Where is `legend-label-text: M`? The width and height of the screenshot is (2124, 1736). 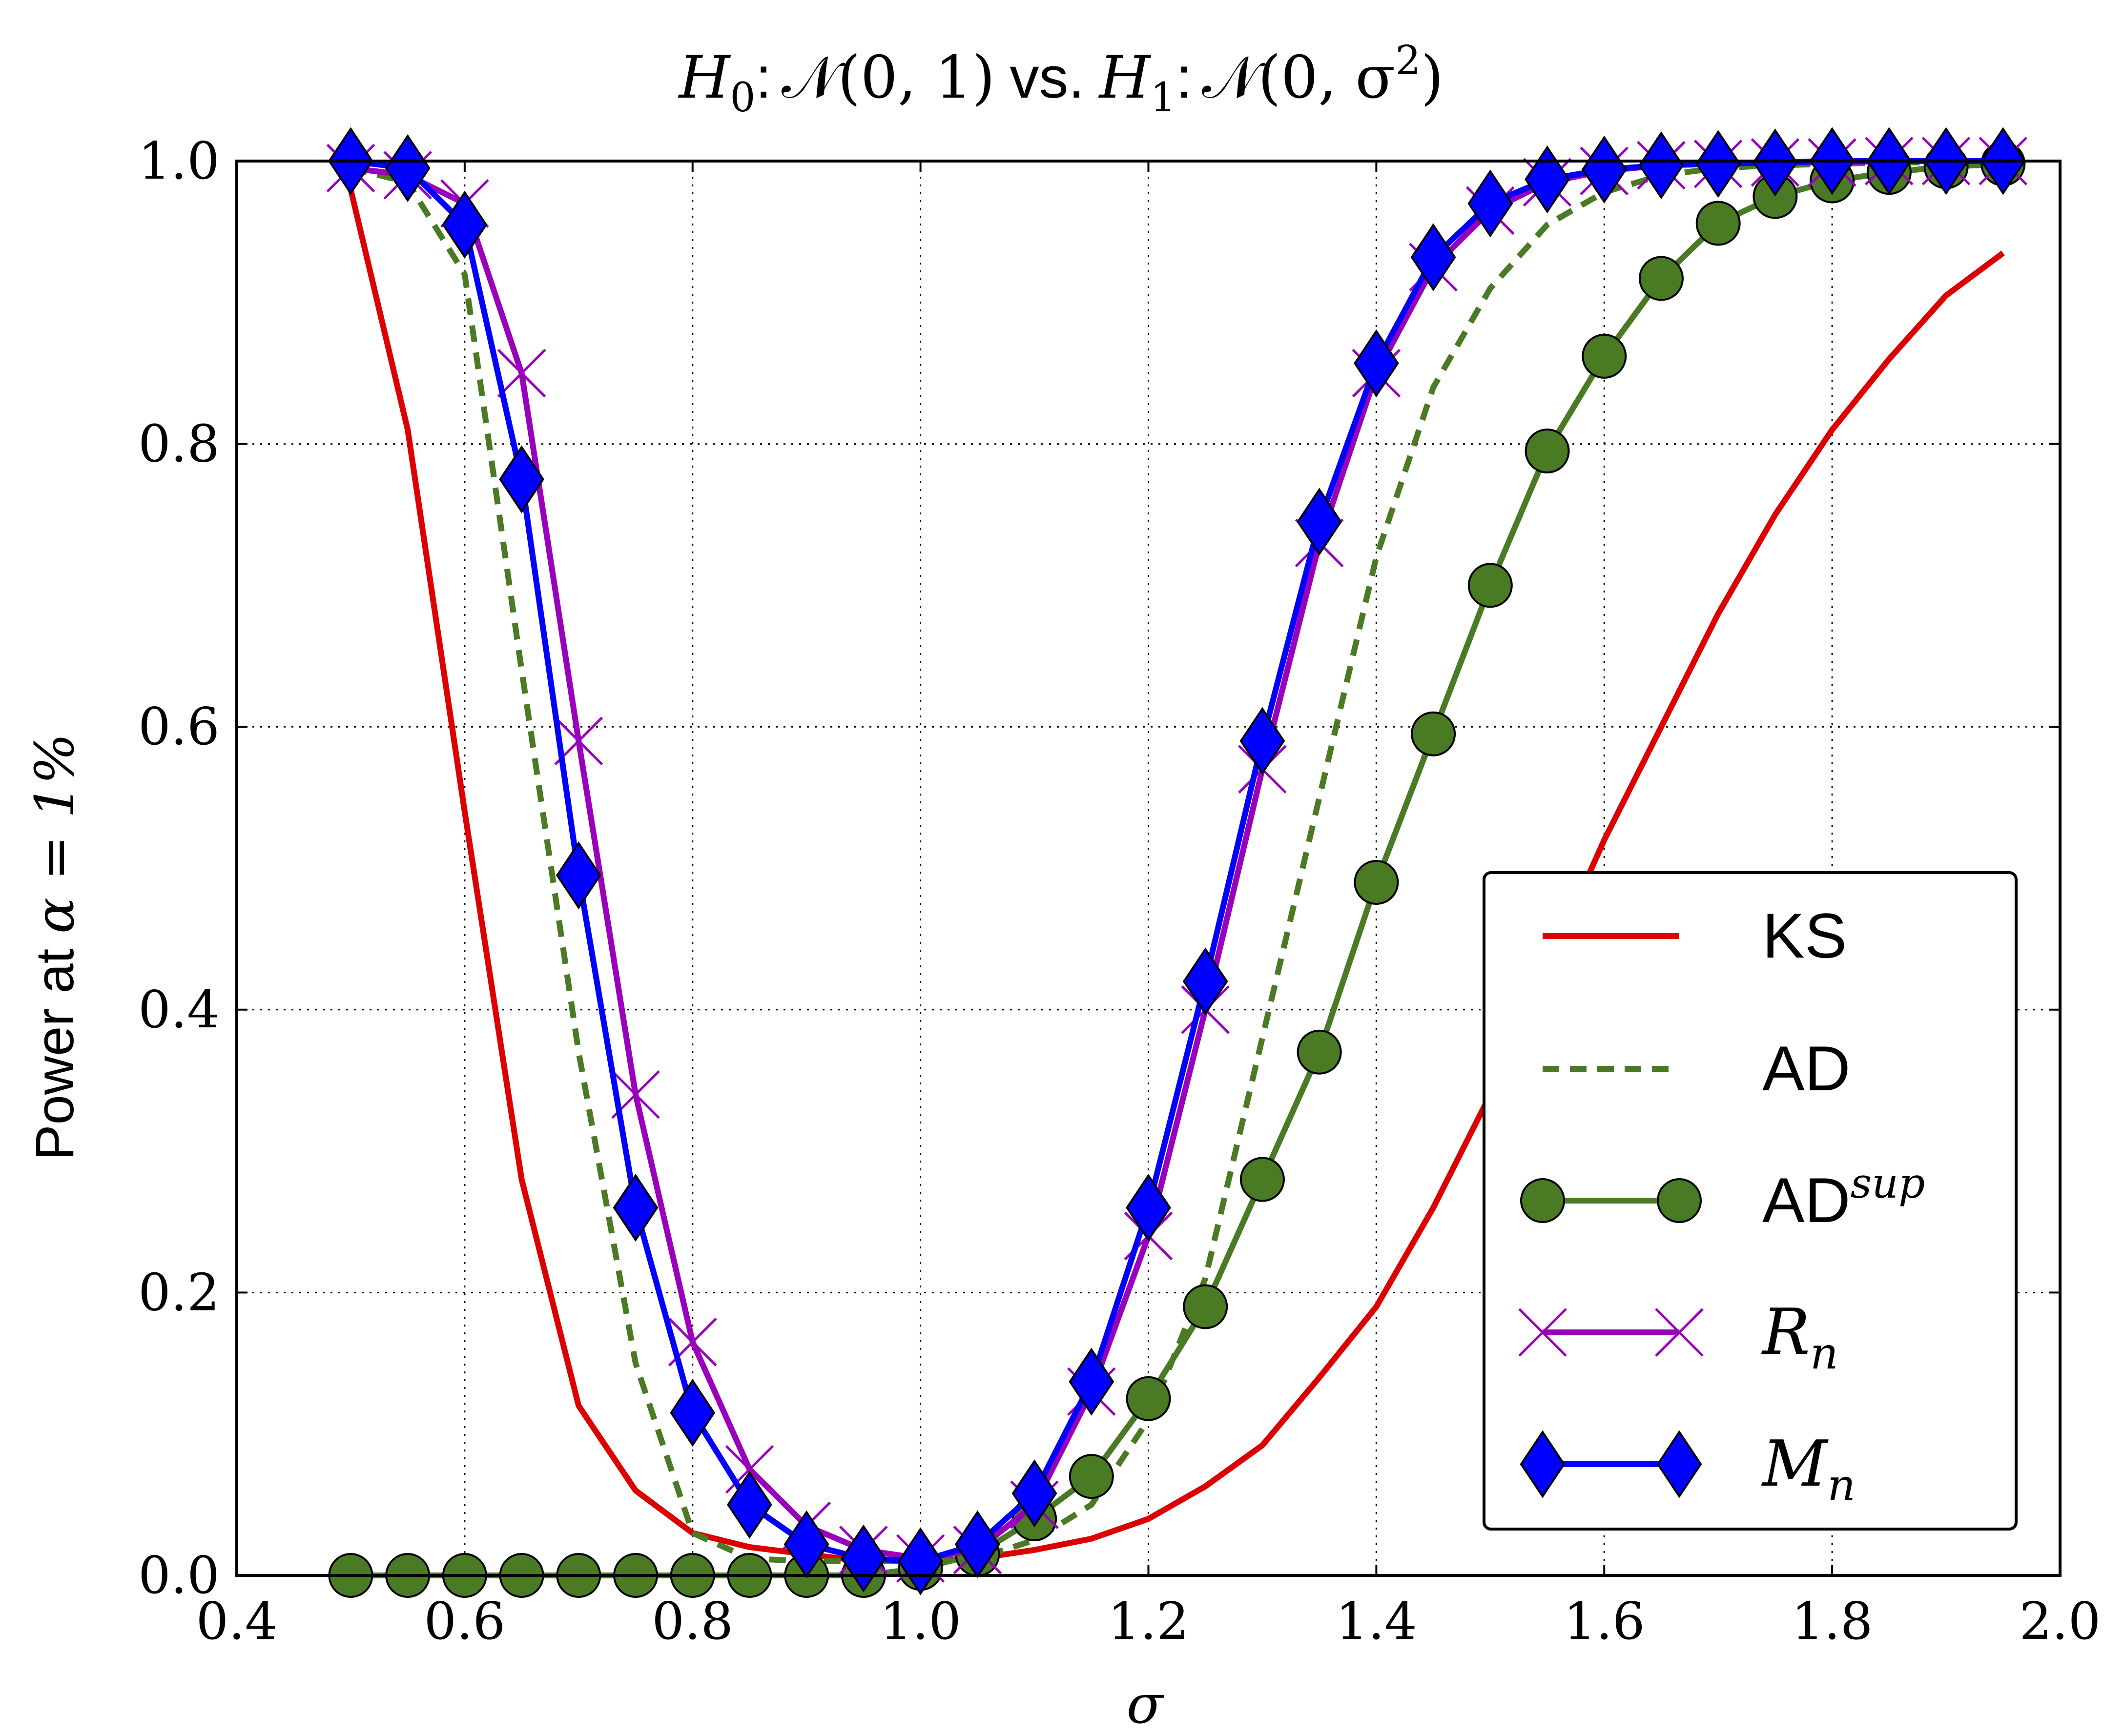 legend-label-text: M is located at coordinates (1795, 1464).